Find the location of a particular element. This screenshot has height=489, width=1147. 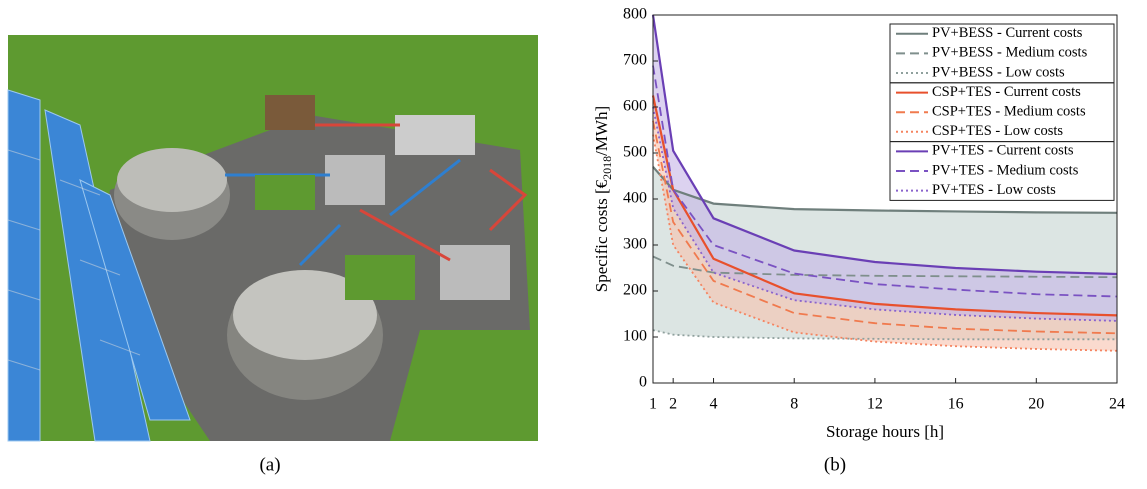

legend-label: PV+BESS - Medium costs is located at coordinates (1010, 53).